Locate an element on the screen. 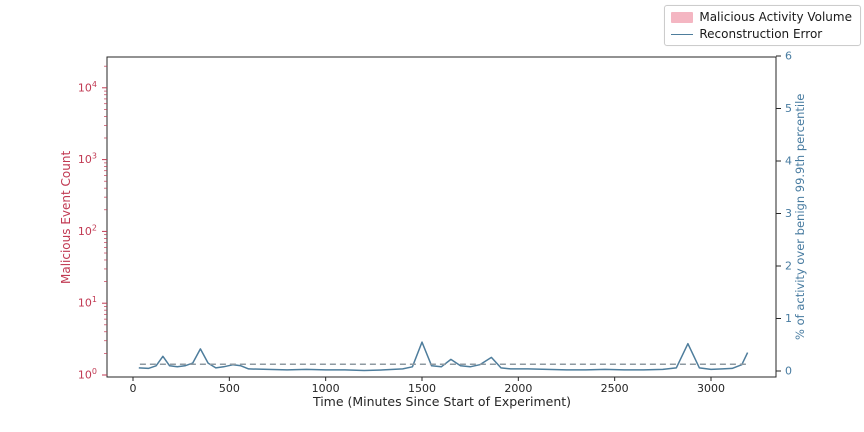  line-swatch-icon is located at coordinates (682, 34).